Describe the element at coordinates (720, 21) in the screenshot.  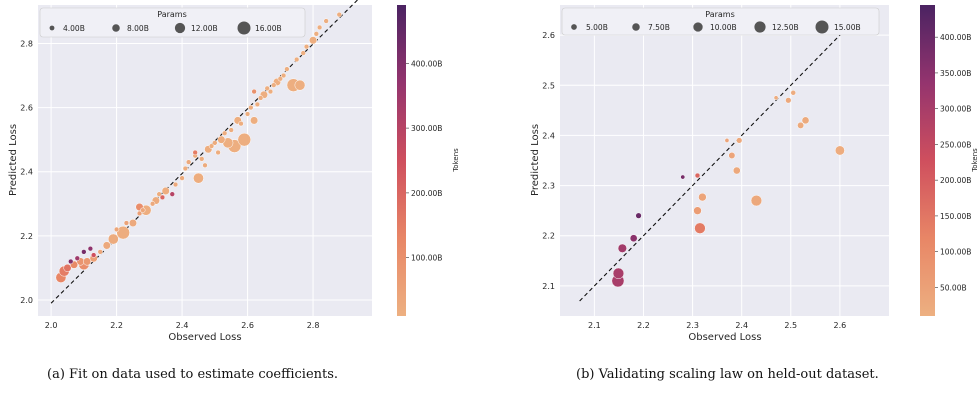
I see `size-legend-b` at that location.